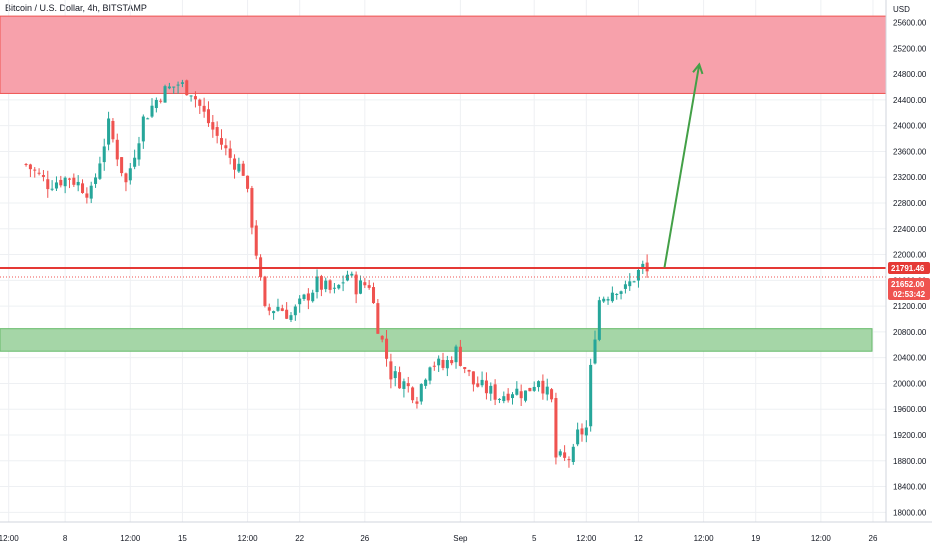 This screenshot has width=932, height=550. I want to click on time-tick-label: 5, so click(534, 538).